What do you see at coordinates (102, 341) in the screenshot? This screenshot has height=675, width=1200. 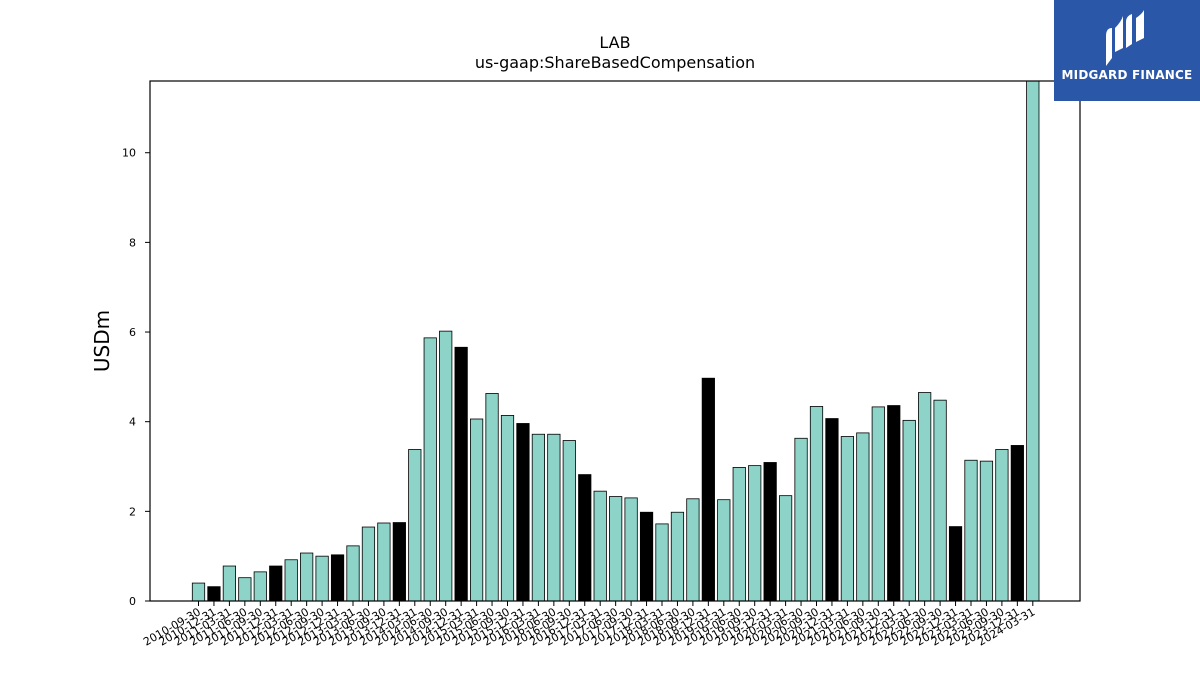 I see `y-axis-label: USDm` at bounding box center [102, 341].